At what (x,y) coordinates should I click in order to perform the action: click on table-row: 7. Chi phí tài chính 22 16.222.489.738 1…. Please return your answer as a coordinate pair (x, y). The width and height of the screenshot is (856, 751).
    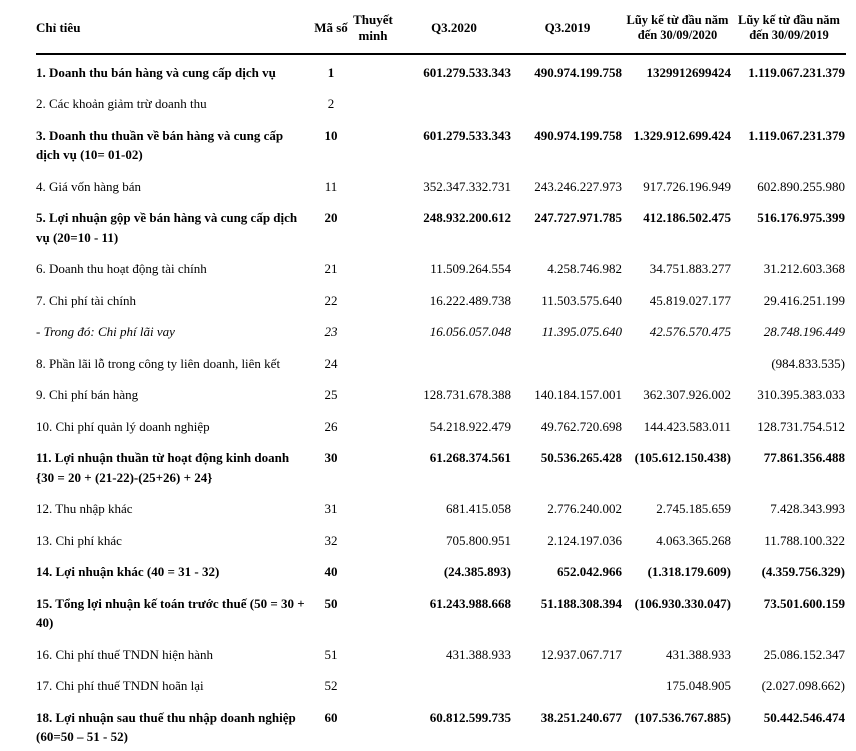
    Looking at the image, I should click on (441, 299).